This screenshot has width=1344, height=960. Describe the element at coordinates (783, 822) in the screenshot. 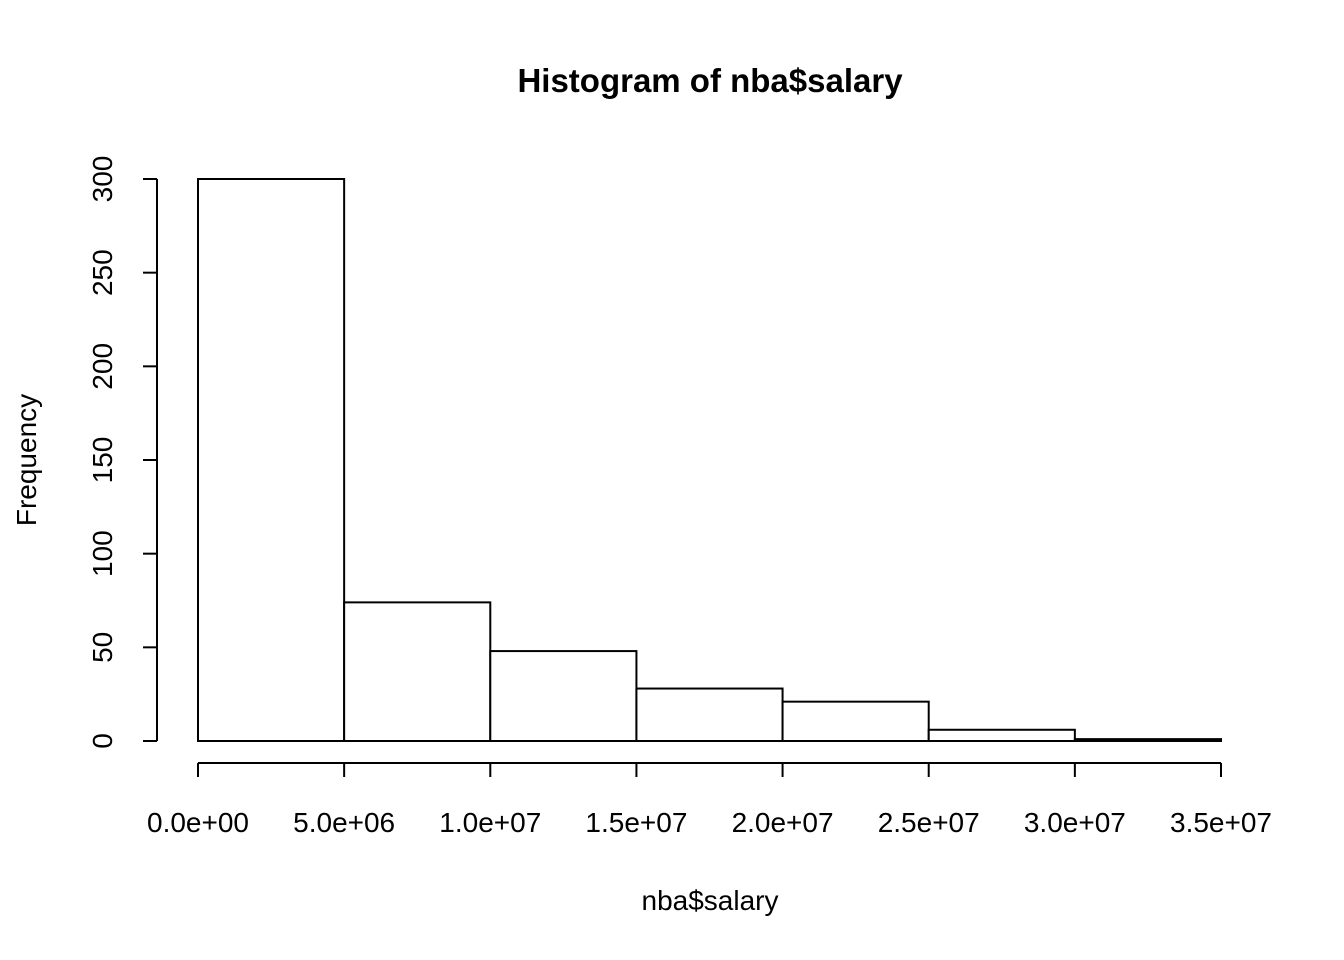

I see `x-tick-label: 2.0e+07` at that location.